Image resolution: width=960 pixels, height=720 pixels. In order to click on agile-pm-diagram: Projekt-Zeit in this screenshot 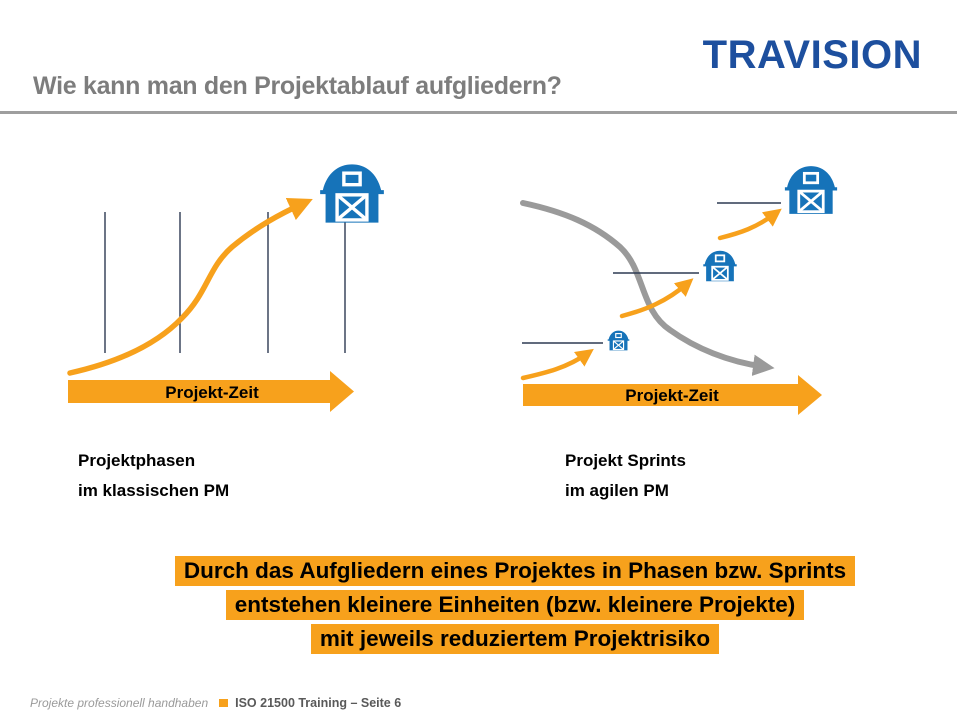, I will do `click(679, 290)`.